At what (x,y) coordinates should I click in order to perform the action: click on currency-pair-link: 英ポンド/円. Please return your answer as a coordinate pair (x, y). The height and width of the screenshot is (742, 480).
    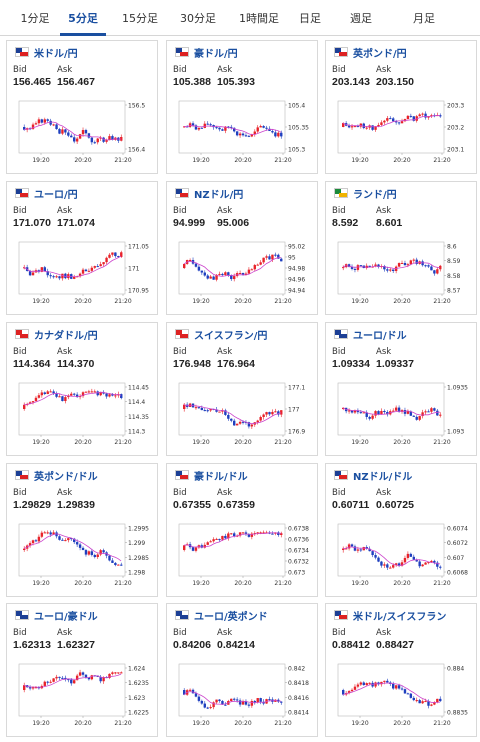
    Looking at the image, I should click on (380, 54).